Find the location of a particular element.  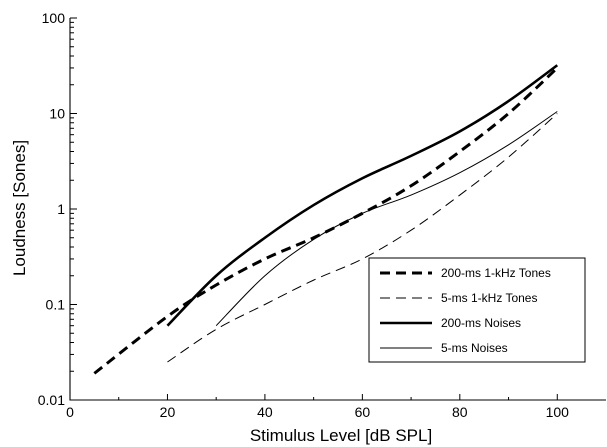

x-tick-label: 20 is located at coordinates (168, 412).